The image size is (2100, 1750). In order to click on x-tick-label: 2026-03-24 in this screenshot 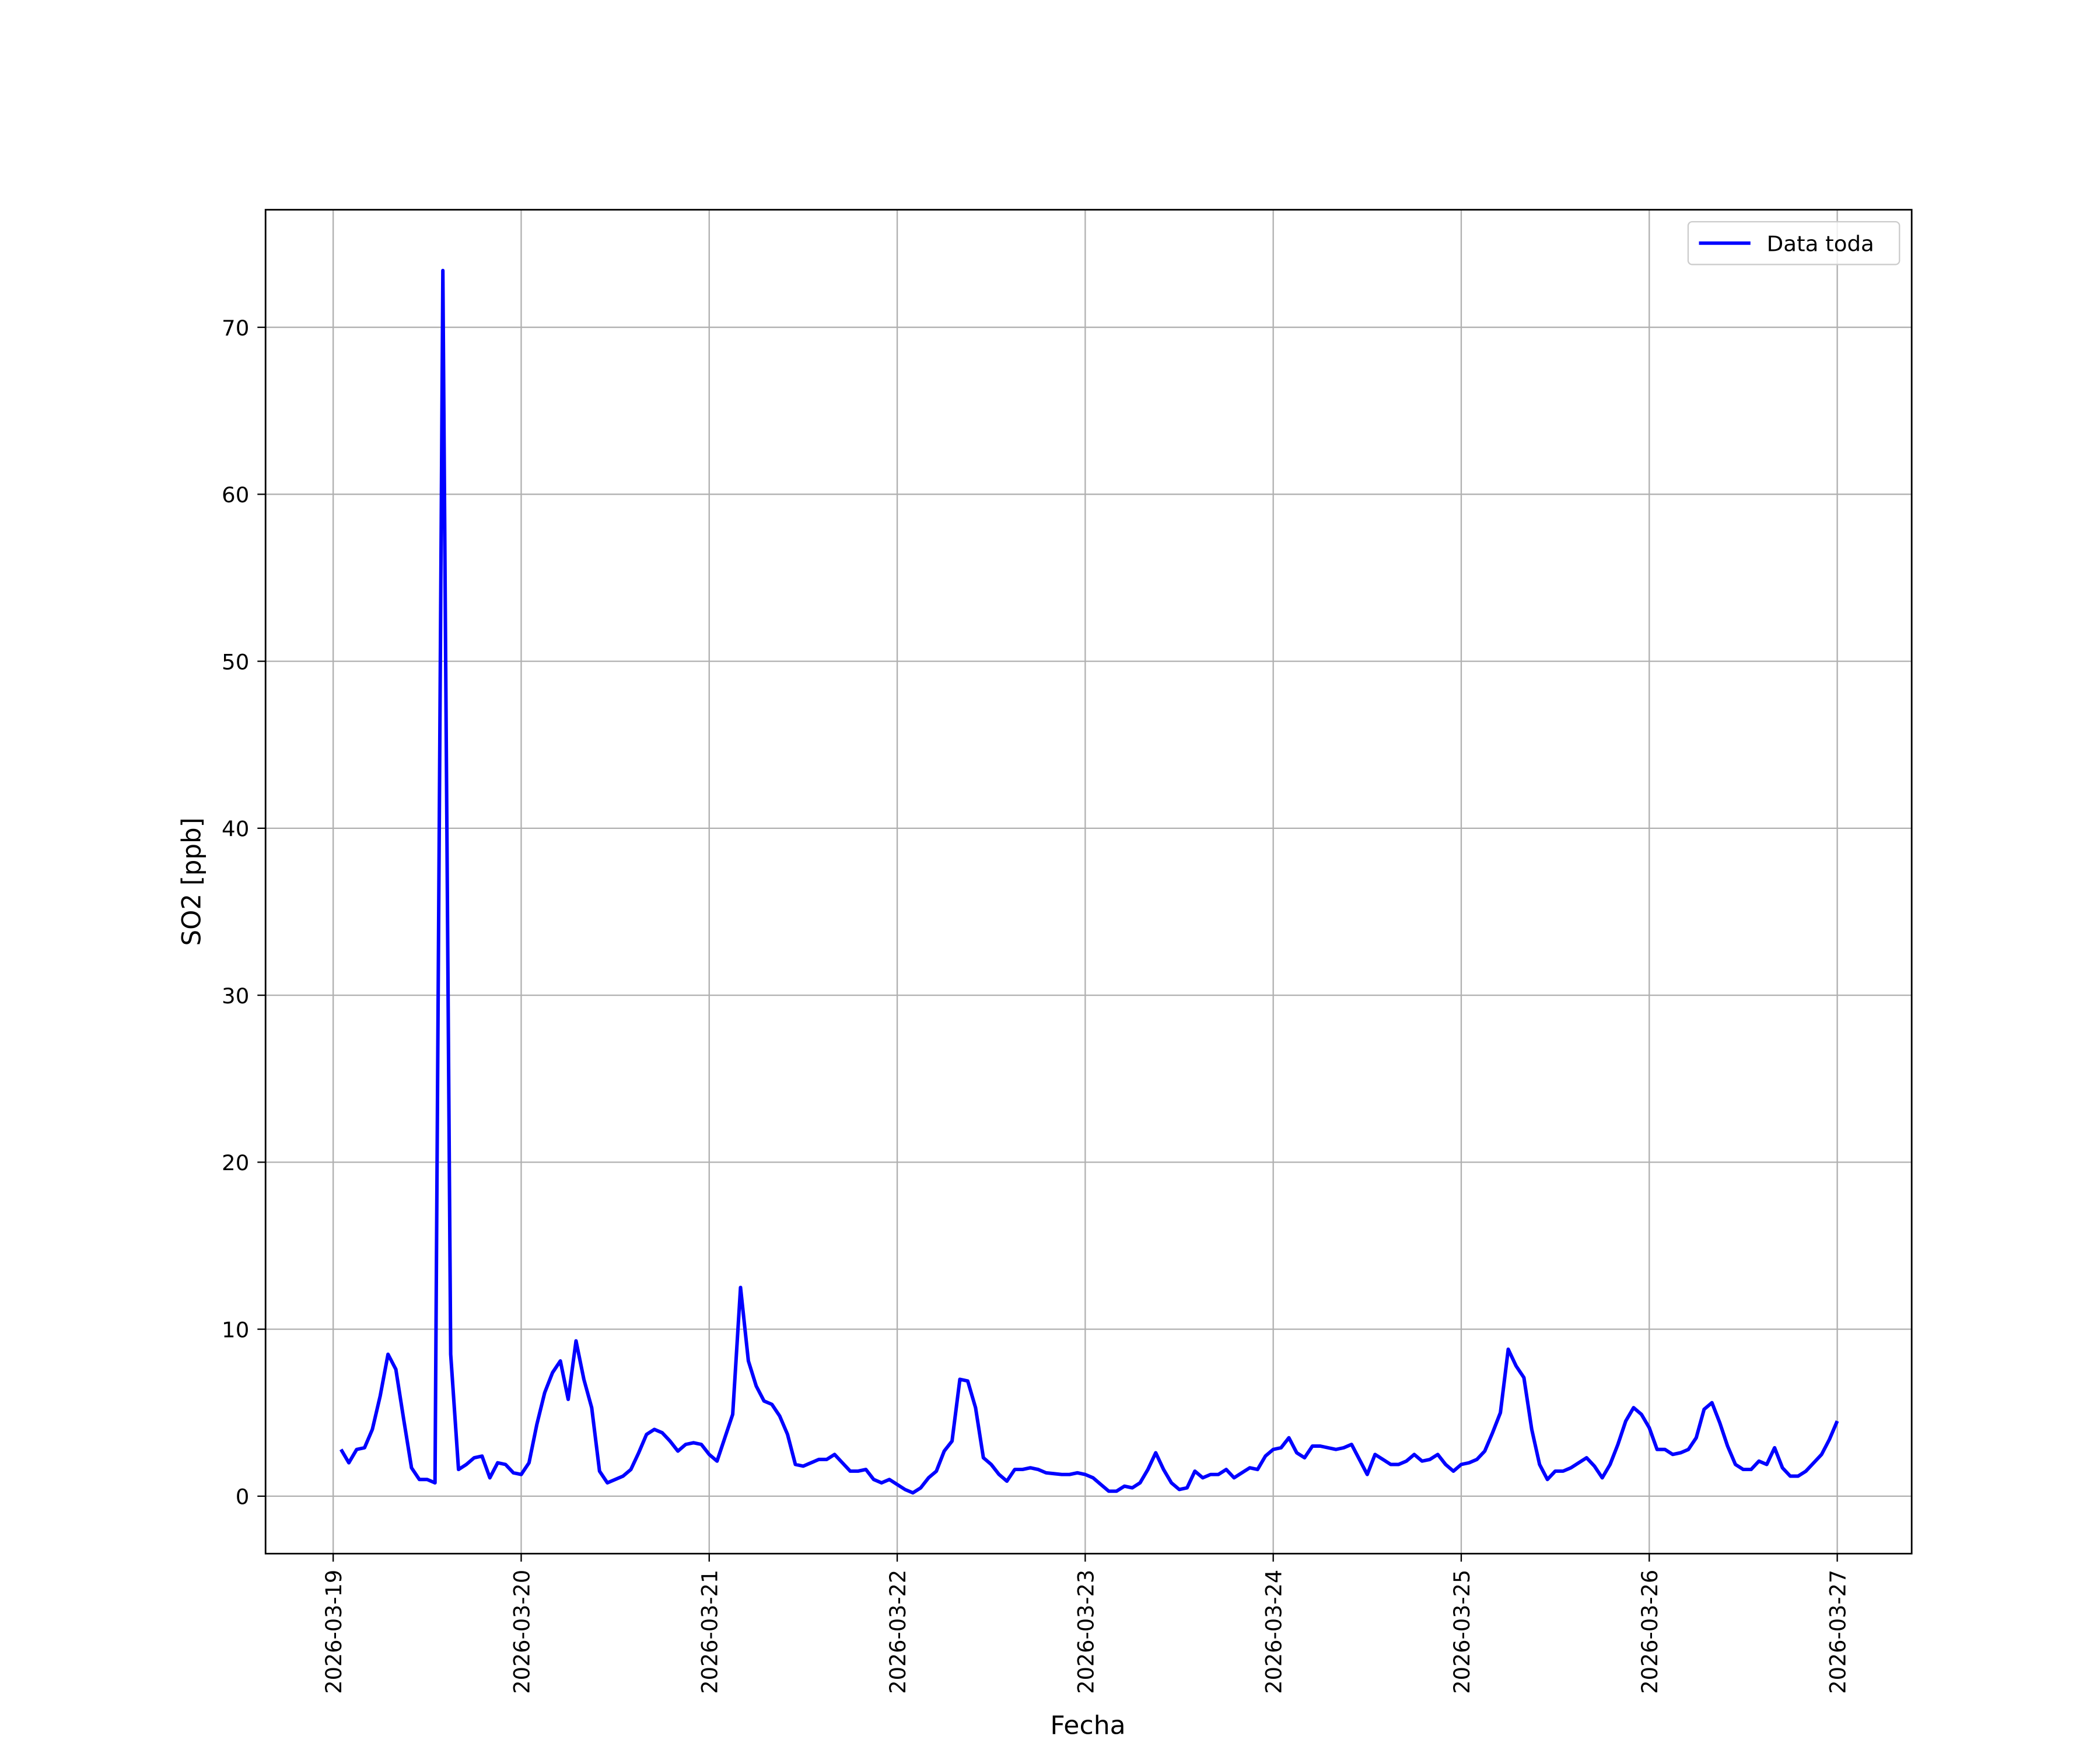, I will do `click(1273, 1632)`.